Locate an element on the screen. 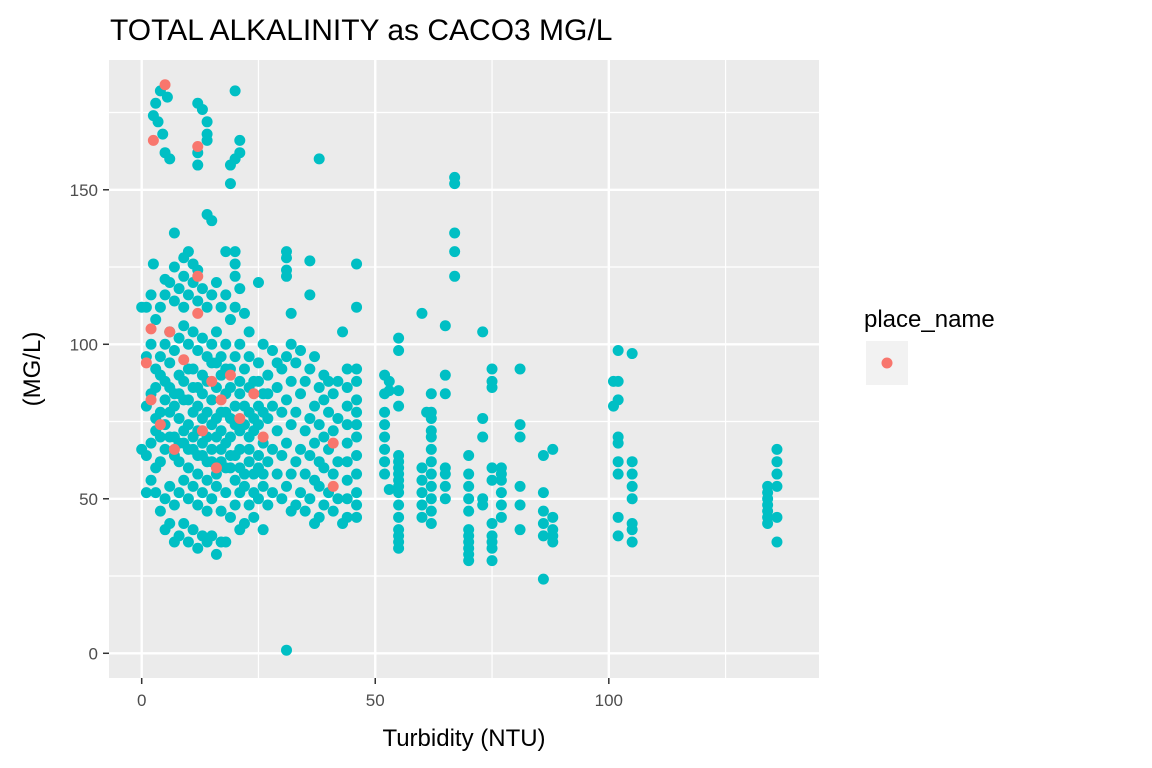  x-axis-title: Turbidity (NTU) is located at coordinates (463, 738).